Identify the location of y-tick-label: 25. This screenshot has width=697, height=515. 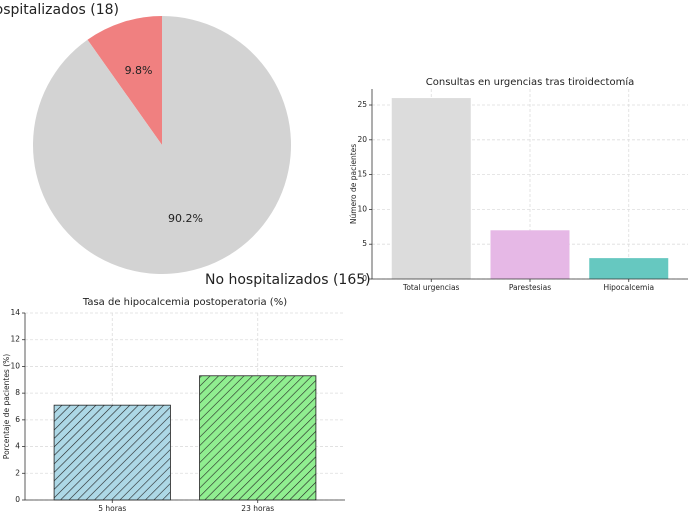
(362, 104).